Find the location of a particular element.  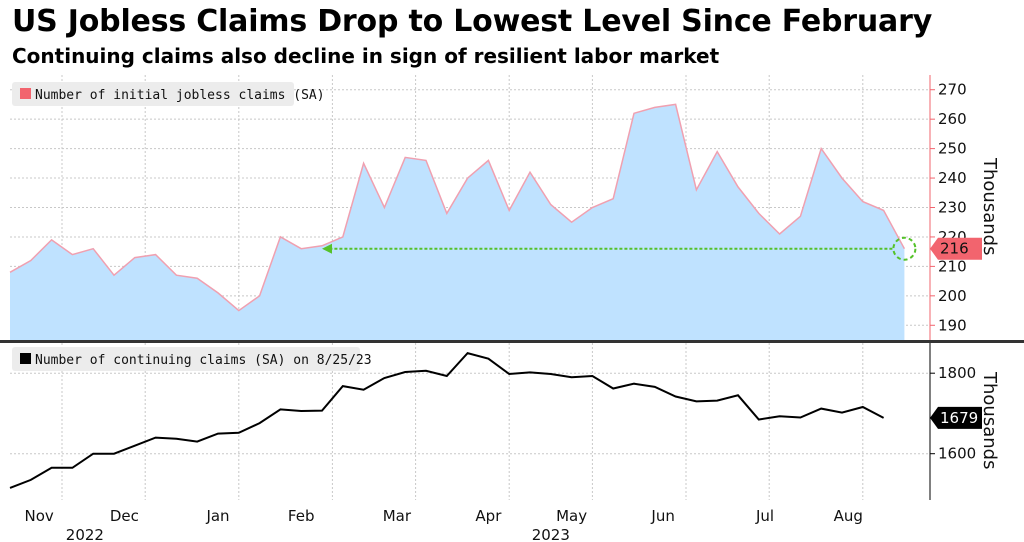

x-tick-label: Dec is located at coordinates (124, 516).